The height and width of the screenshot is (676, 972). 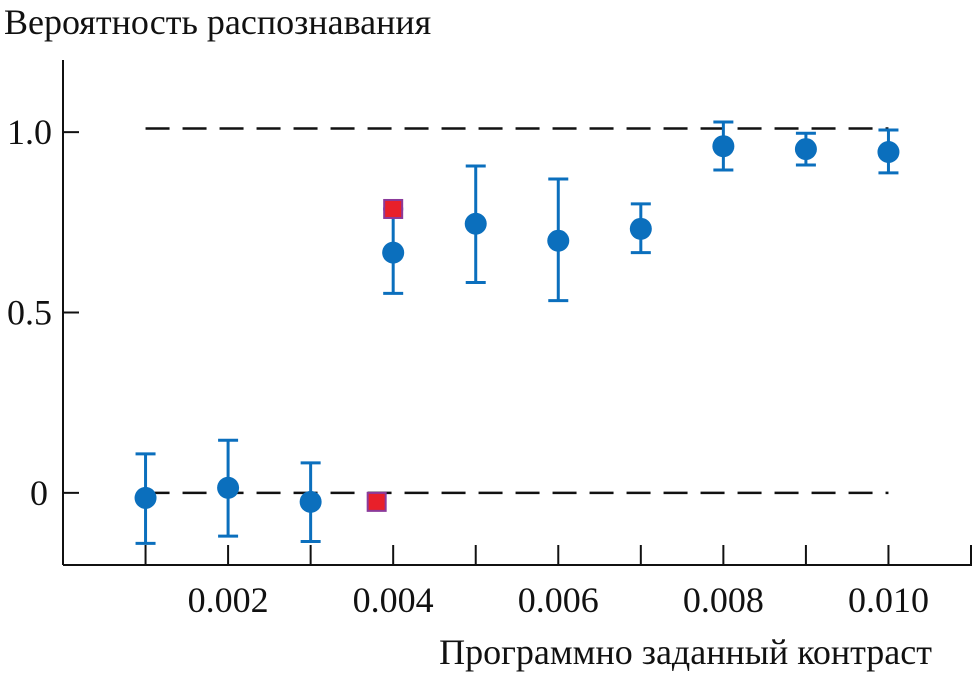 I want to click on y-tick-label: 0, so click(x=39, y=493).